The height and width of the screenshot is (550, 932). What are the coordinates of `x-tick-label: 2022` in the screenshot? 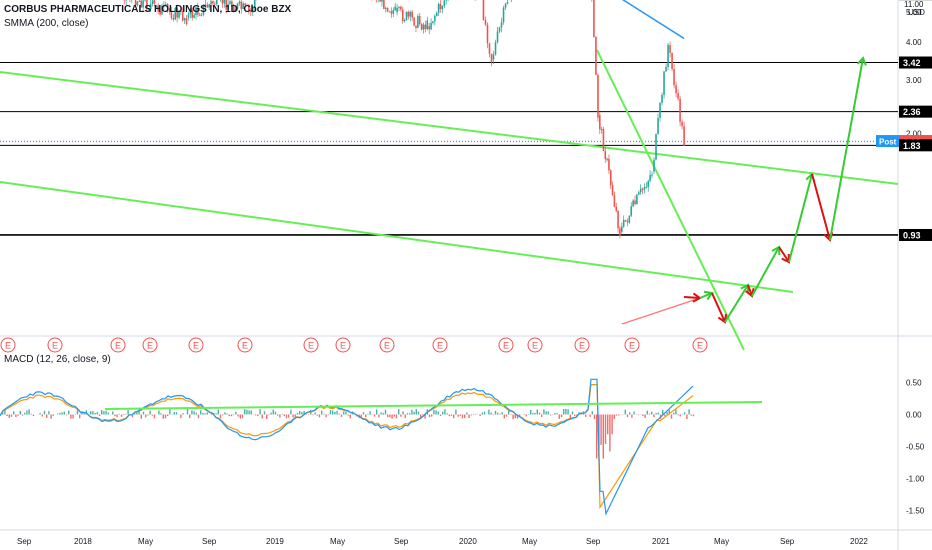 It's located at (859, 541).